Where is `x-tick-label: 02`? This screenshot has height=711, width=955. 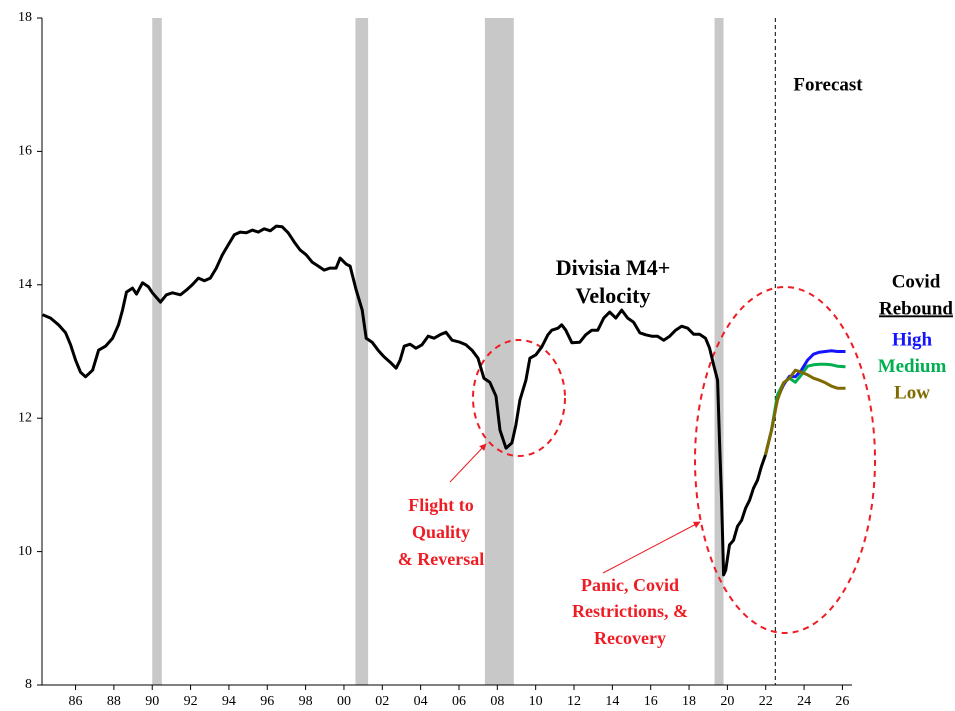
x-tick-label: 02 is located at coordinates (382, 701).